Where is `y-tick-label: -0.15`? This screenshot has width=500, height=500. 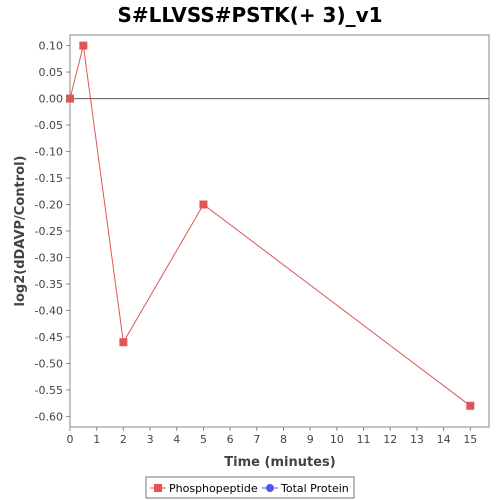
y-tick-label: -0.15 is located at coordinates (49, 178).